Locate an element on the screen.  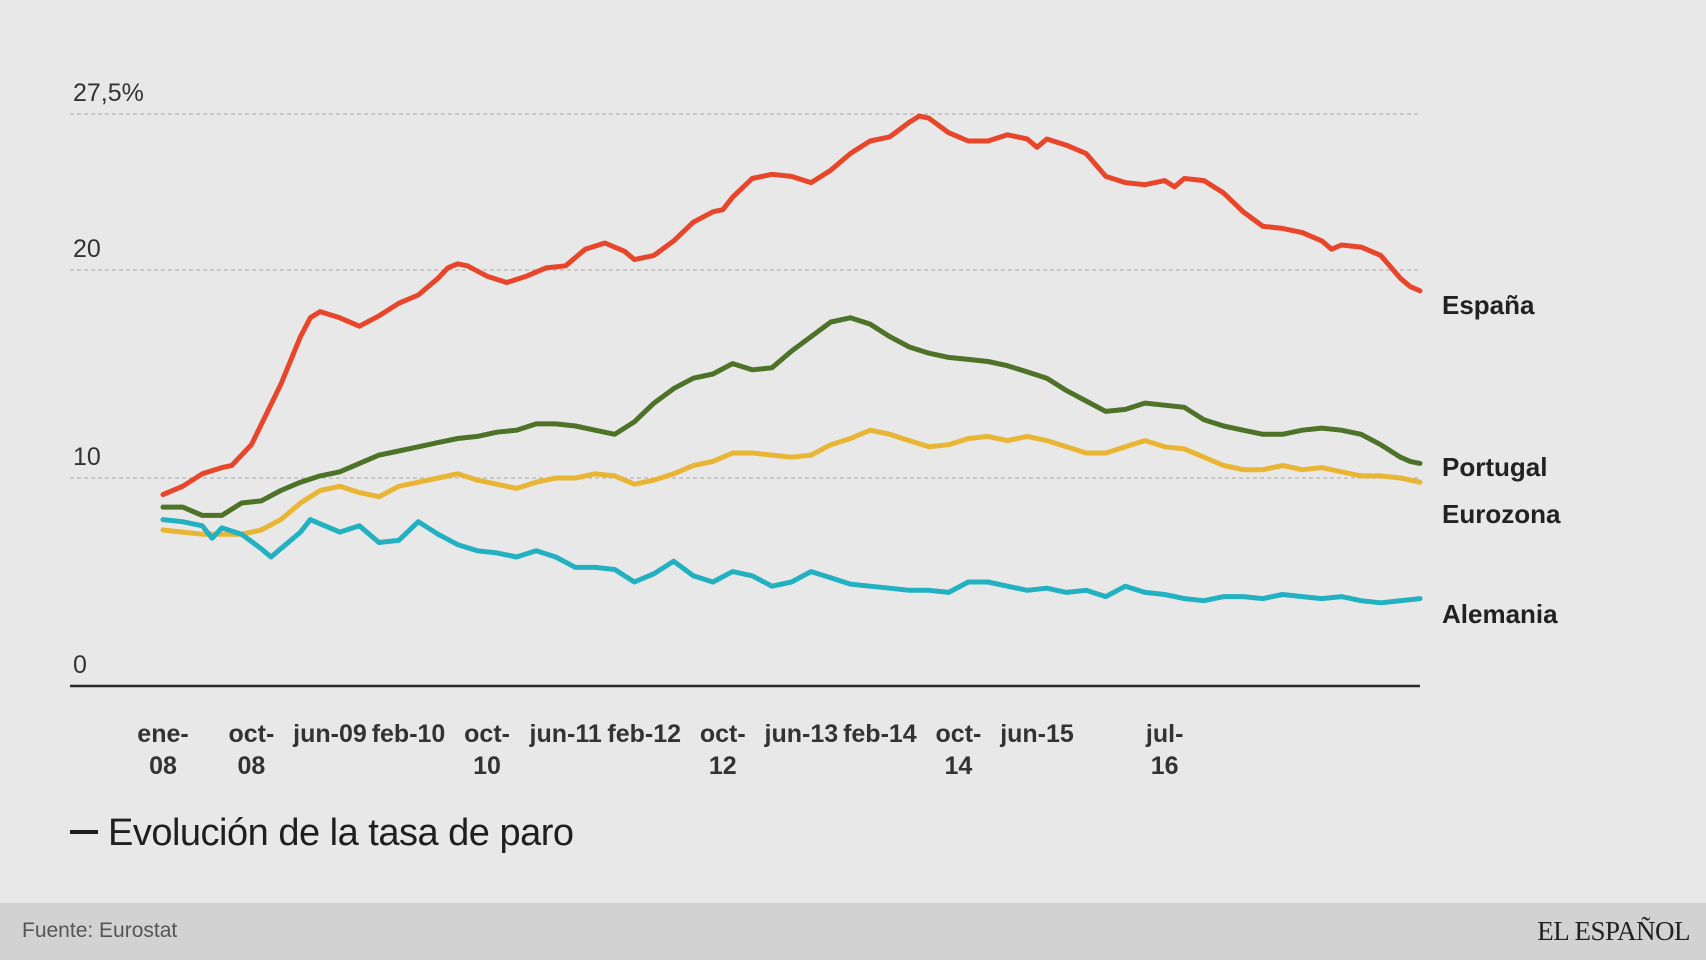
y-tick-label: 27,5% is located at coordinates (108, 93).